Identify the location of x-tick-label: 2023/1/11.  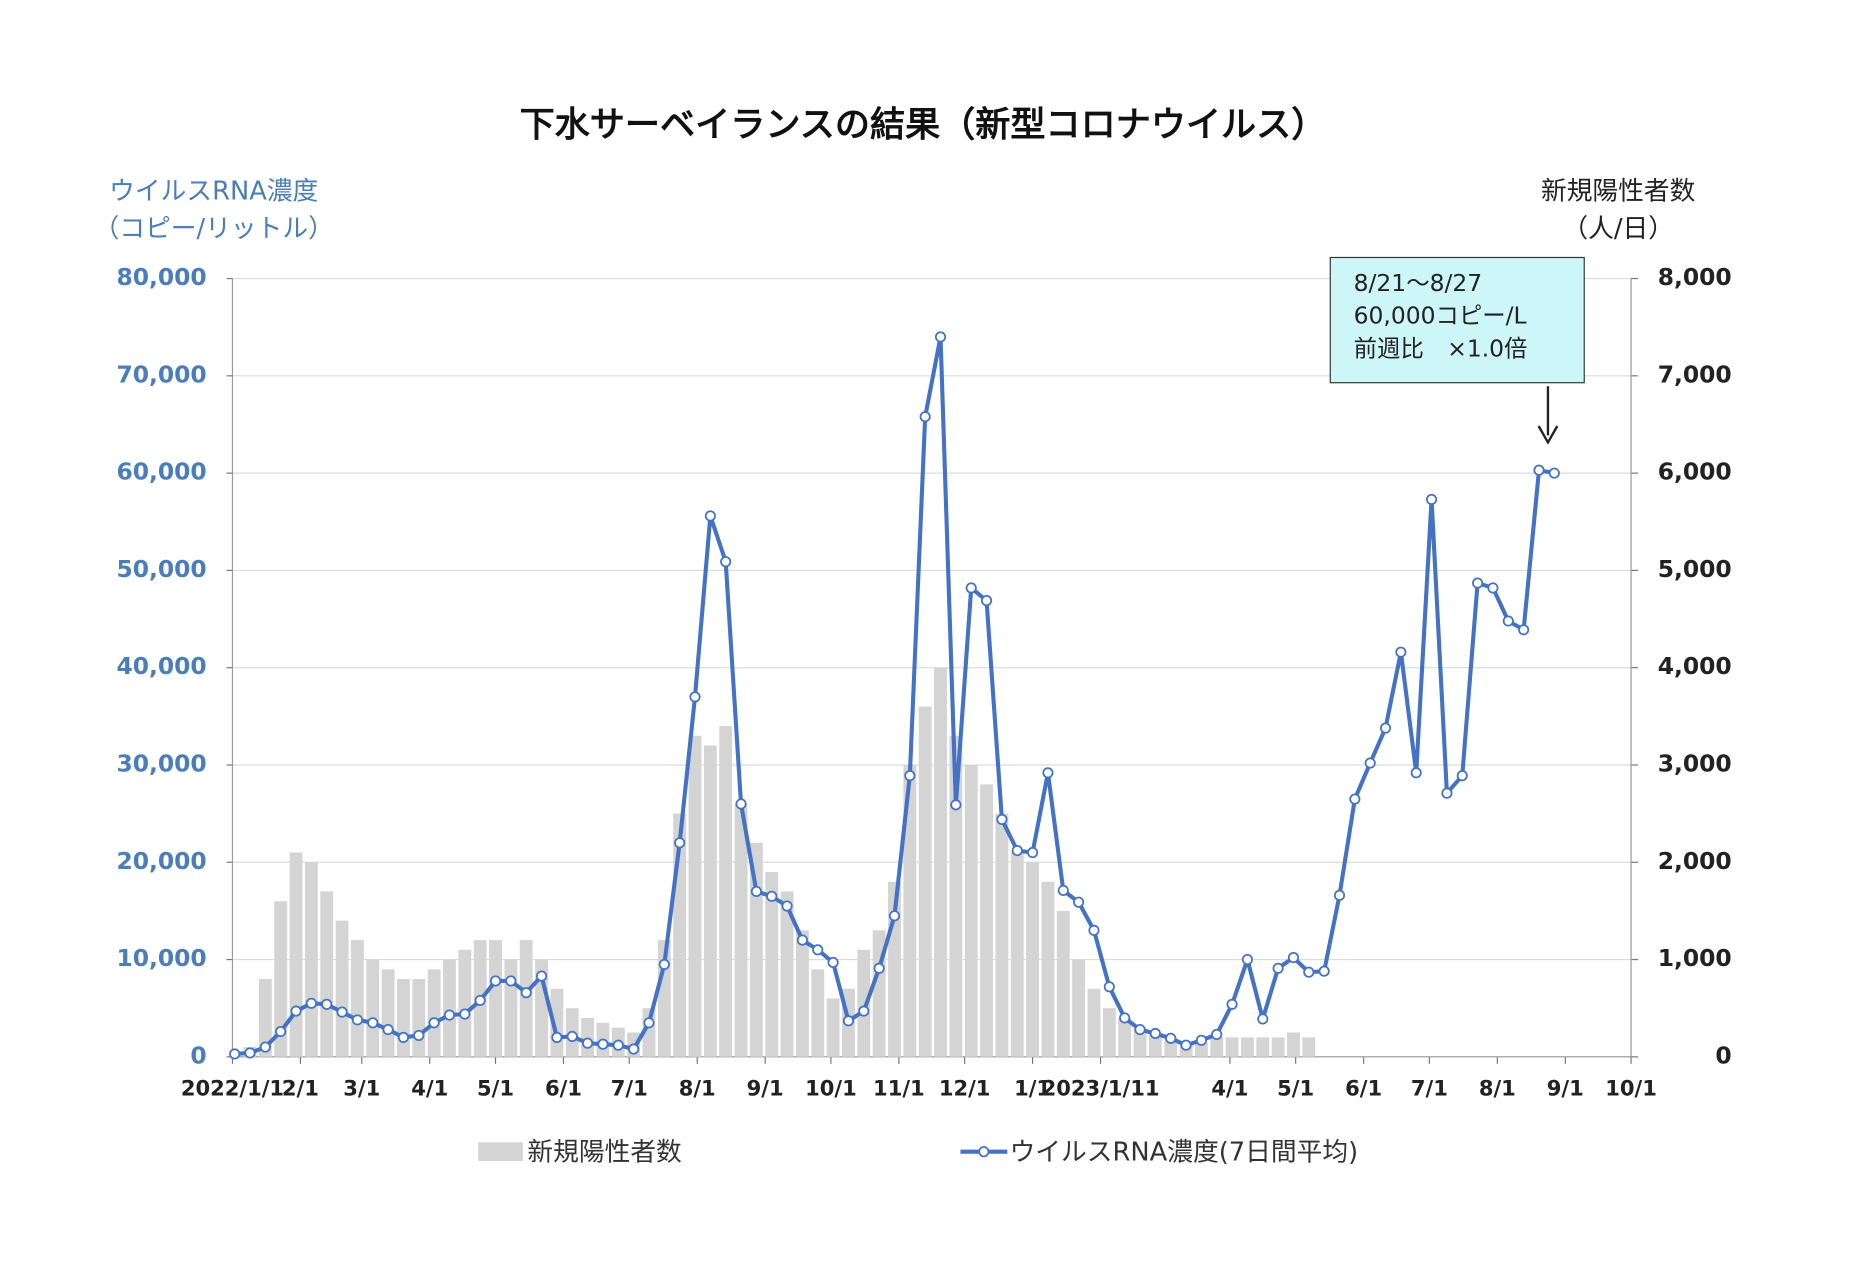
(1101, 1088).